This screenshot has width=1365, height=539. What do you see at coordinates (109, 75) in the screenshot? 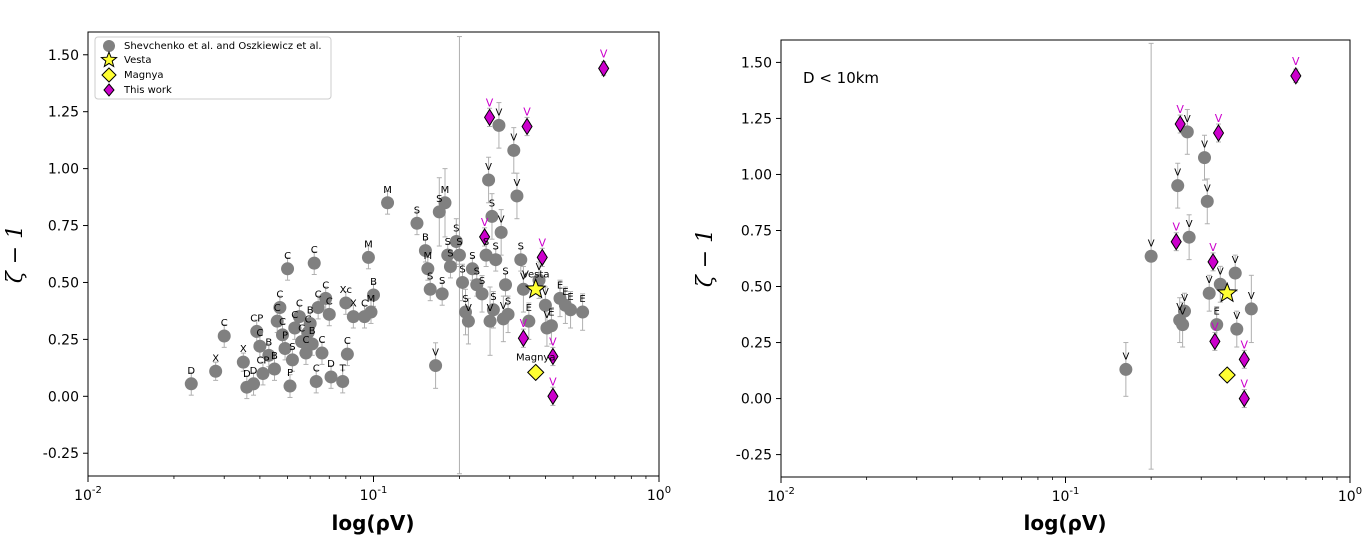
I see `legend-yellow-diamond-marker` at bounding box center [109, 75].